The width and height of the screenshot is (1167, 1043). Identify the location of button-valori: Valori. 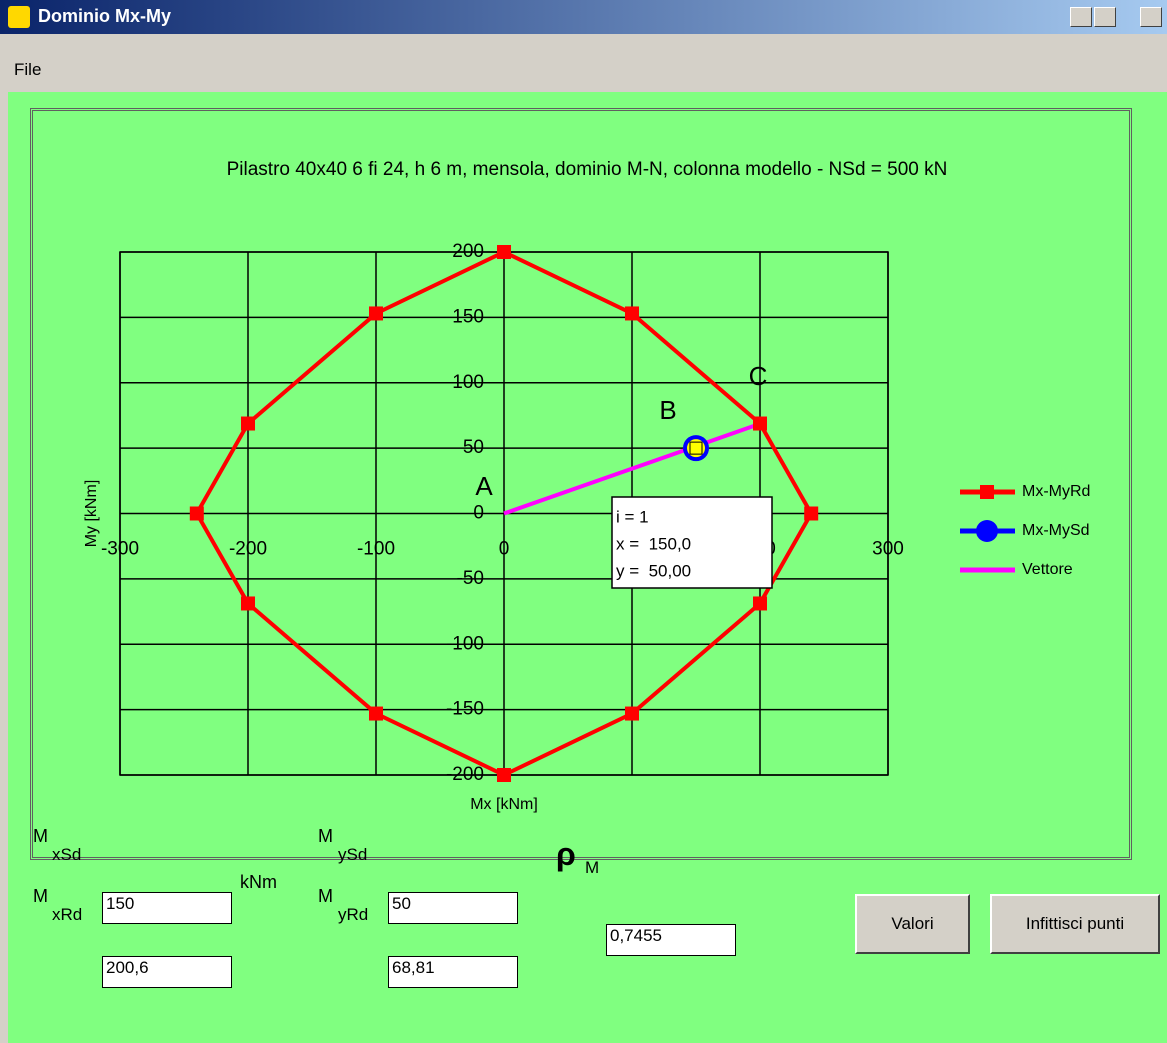
(912, 924).